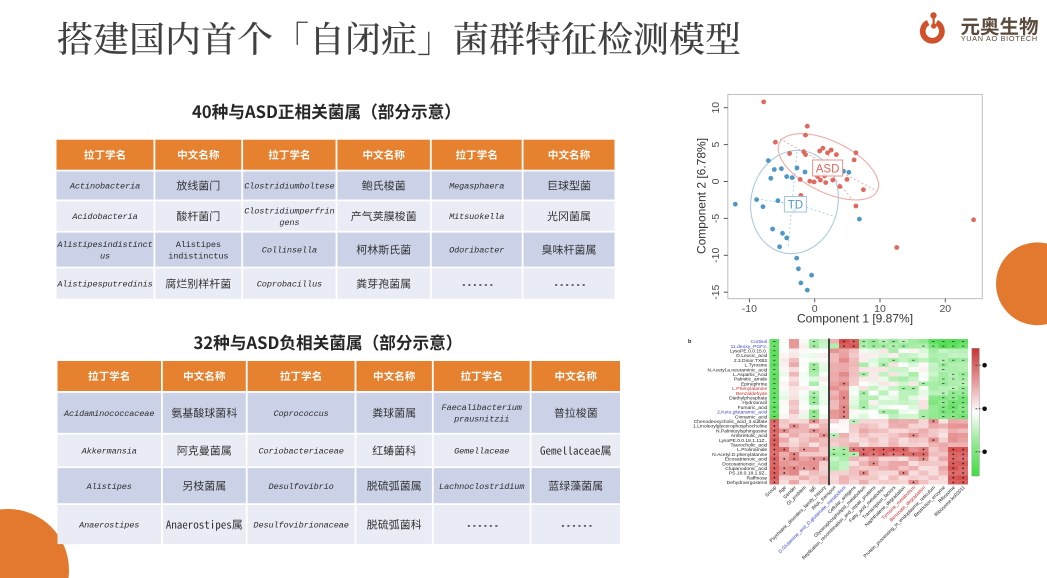 The image size is (1047, 578). What do you see at coordinates (104, 245) in the screenshot?
I see `svg-text: Alistipesindistinct` at bounding box center [104, 245].